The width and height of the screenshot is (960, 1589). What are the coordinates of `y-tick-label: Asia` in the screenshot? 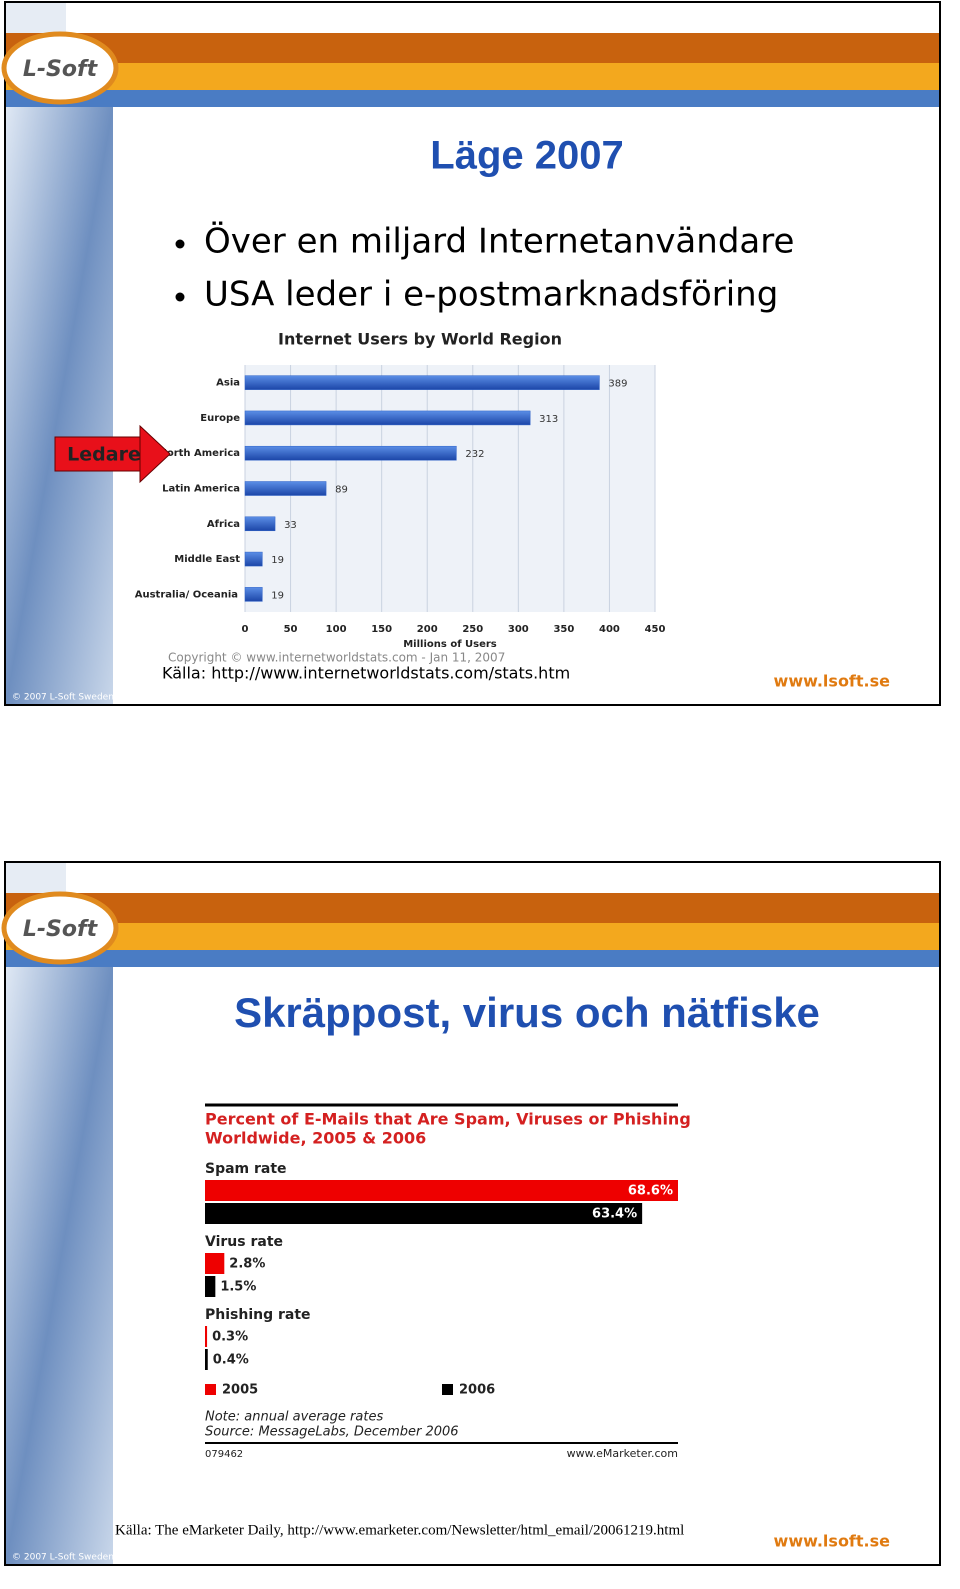 It's located at (228, 383).